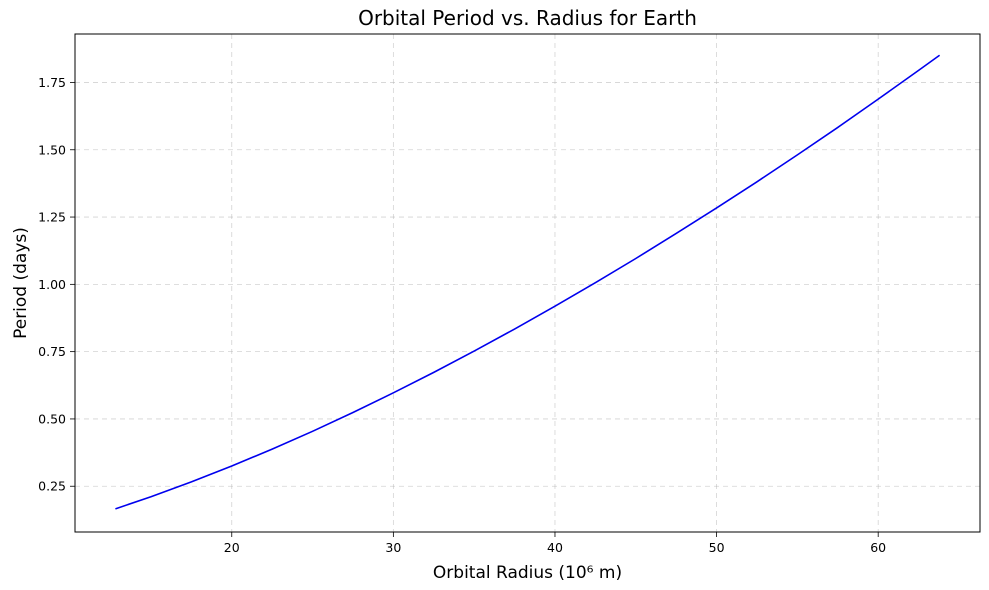  I want to click on y-tick-label: 0.75, so click(52, 351).